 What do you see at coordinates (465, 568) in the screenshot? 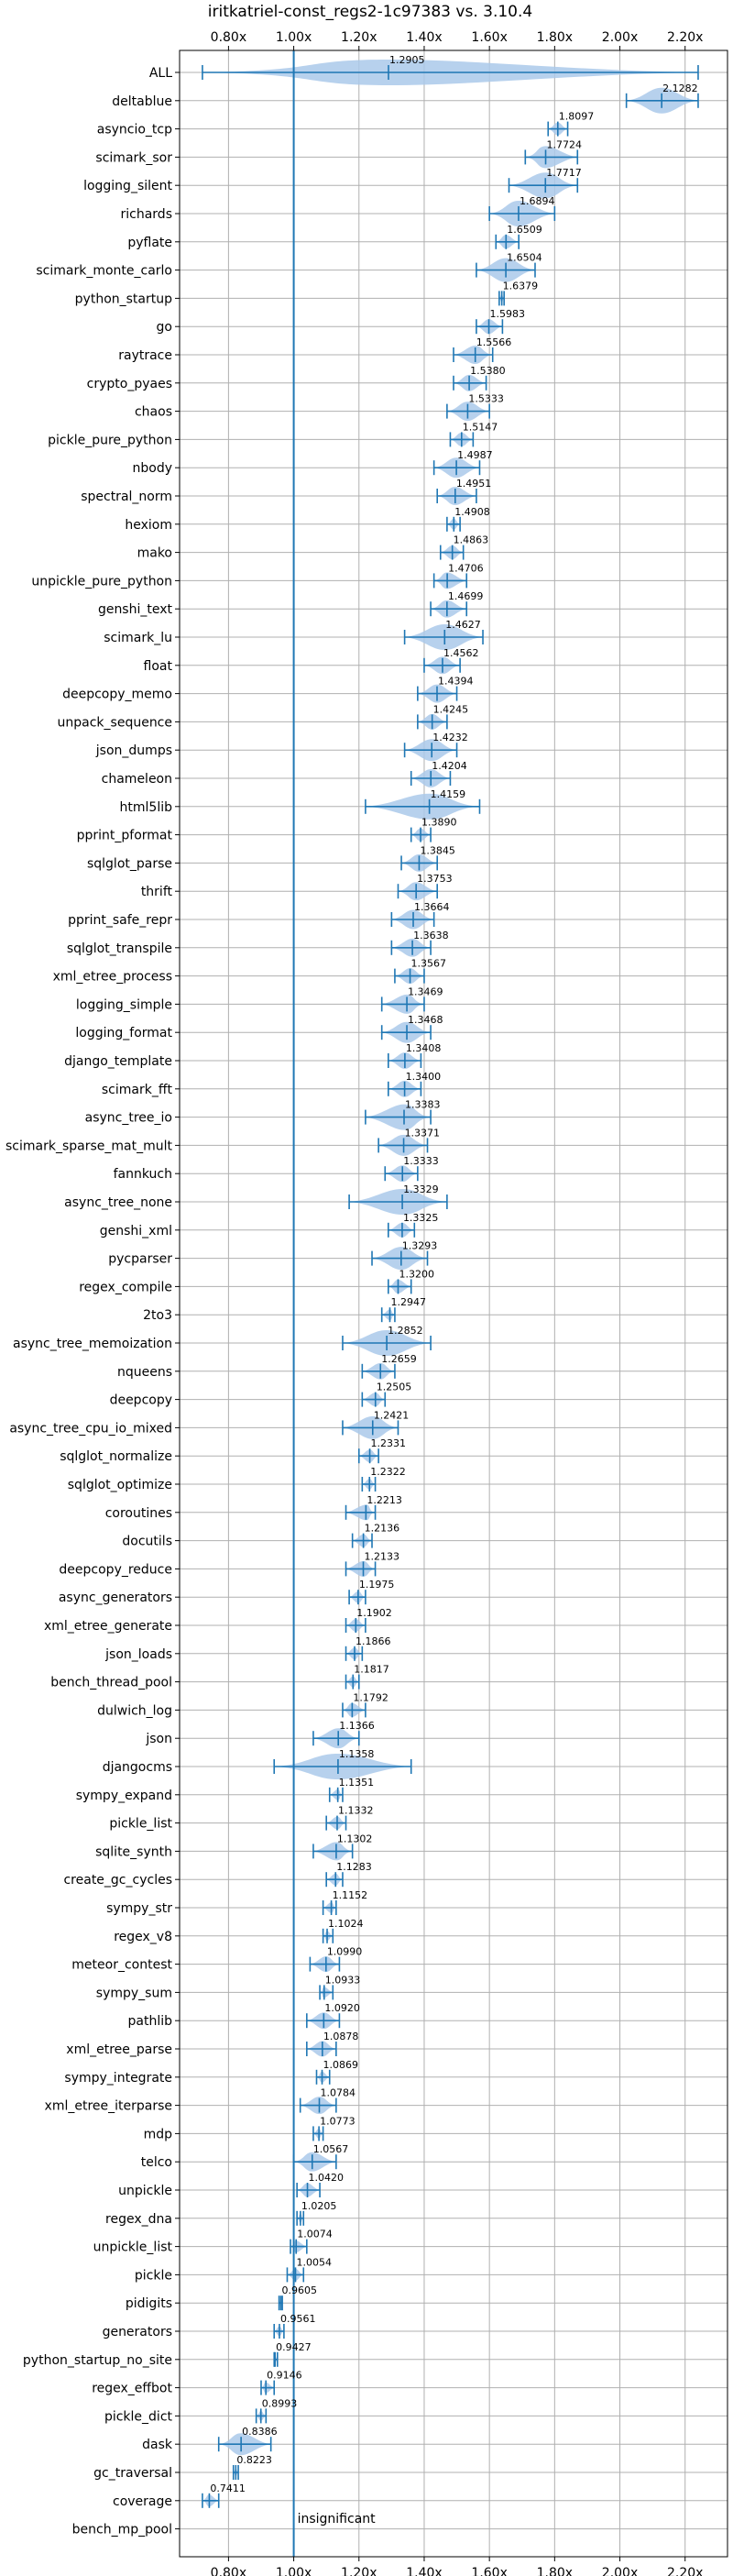
I see `value-label: 1.4706` at bounding box center [465, 568].